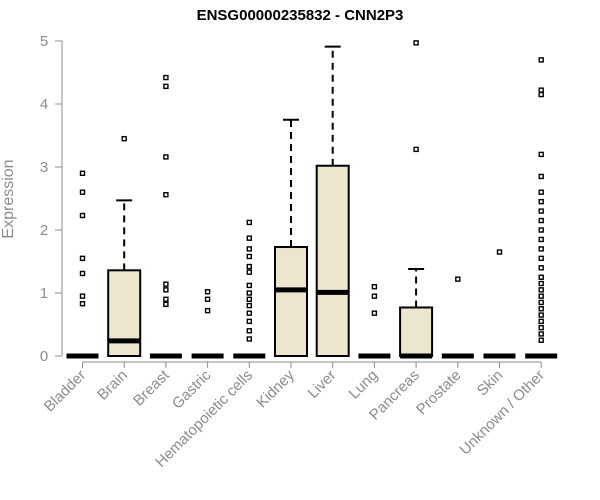 The image size is (600, 500). I want to click on y-tick-label-0: 0, so click(44, 356).